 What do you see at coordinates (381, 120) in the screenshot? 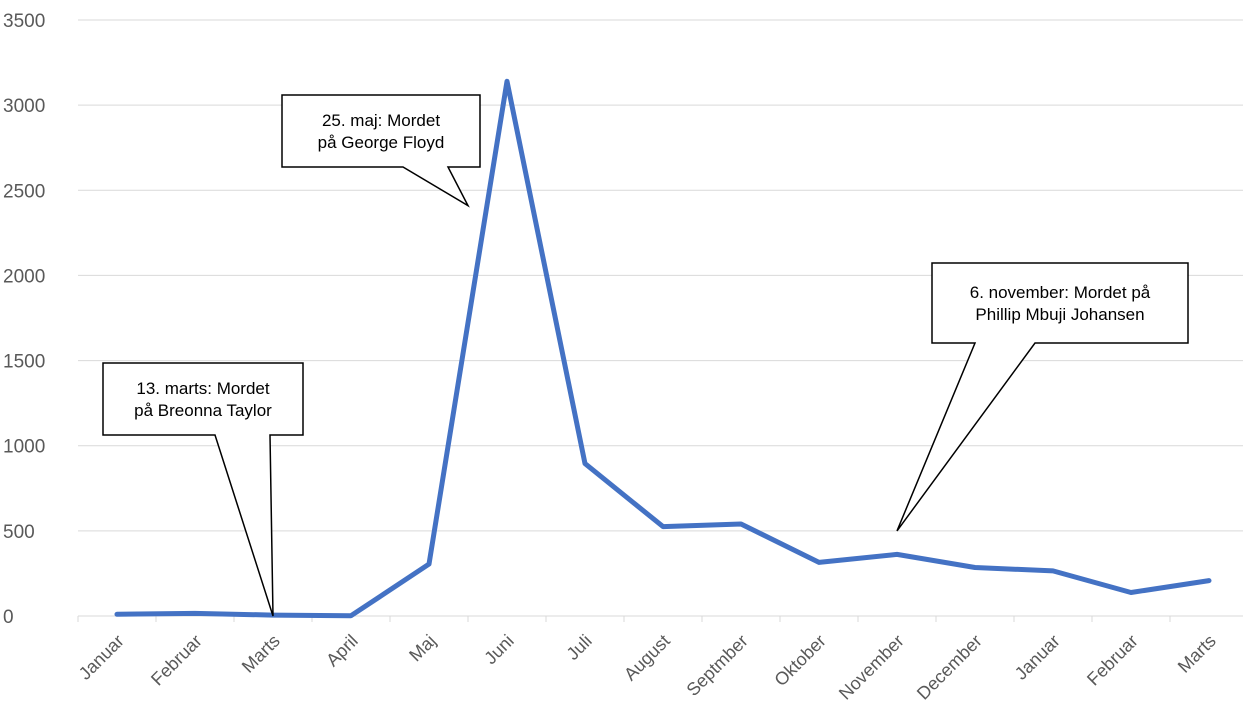
I see `callout-text: 25. maj: Mordet` at bounding box center [381, 120].